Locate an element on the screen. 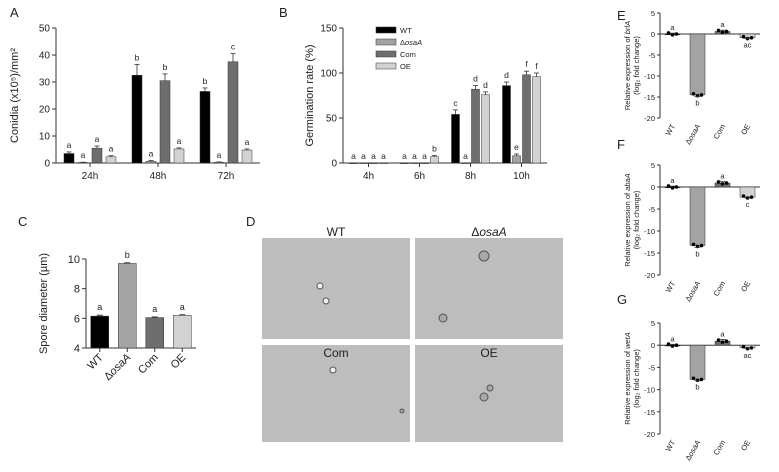  panel-label-E: E is located at coordinates (621, 15).